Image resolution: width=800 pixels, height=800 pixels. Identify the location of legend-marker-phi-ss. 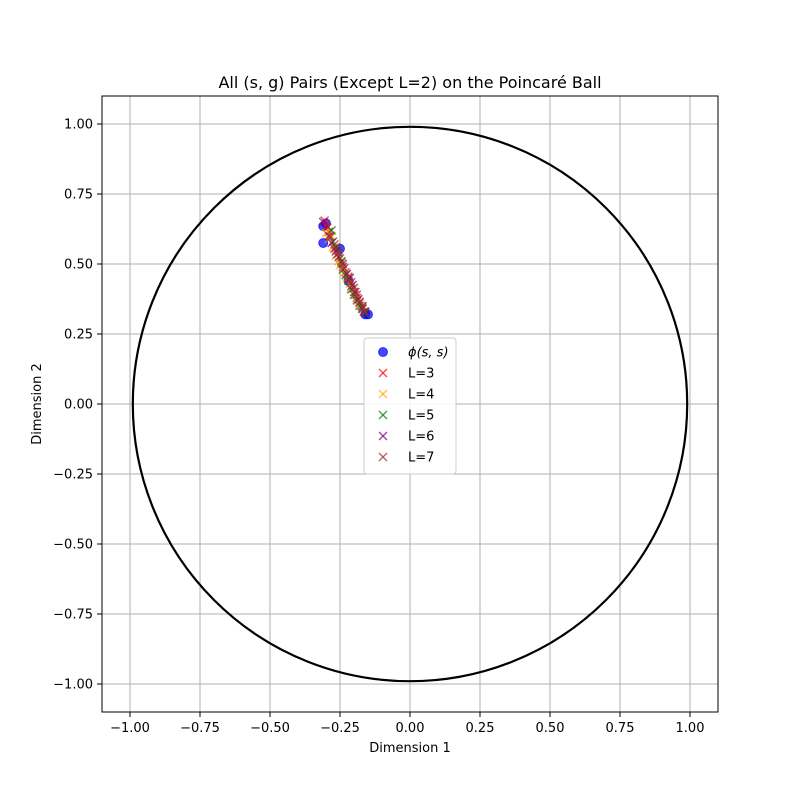
(383, 352).